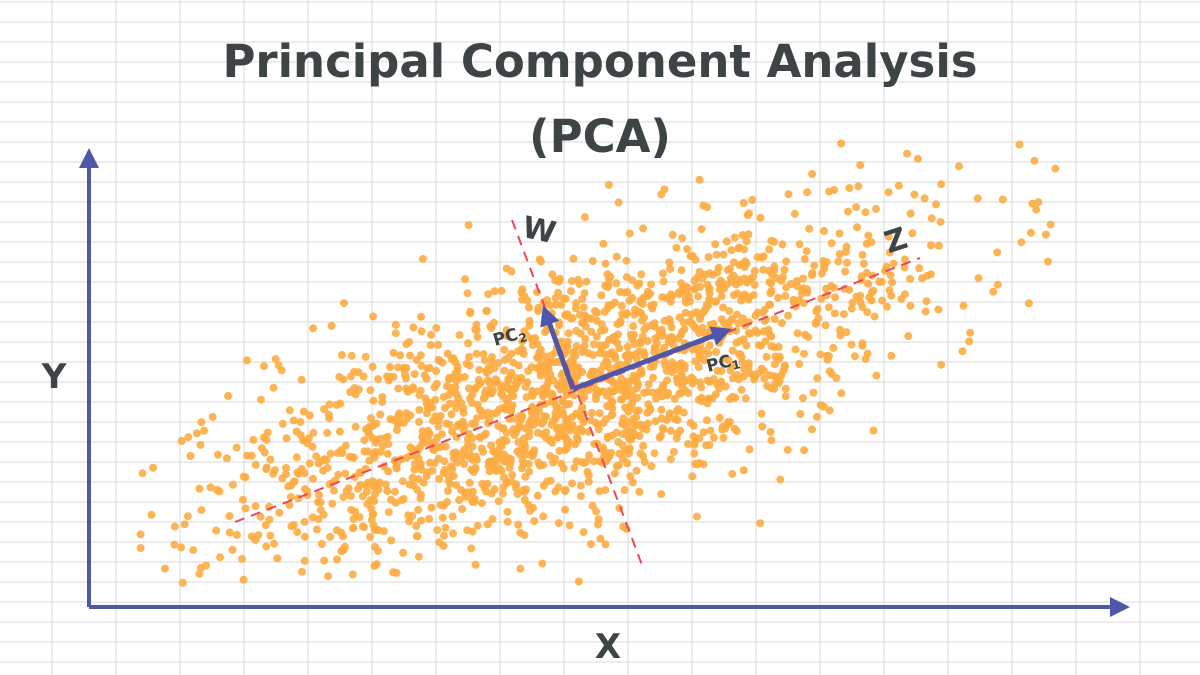  What do you see at coordinates (599, 61) in the screenshot?
I see `page-title-line1: Principal Component Analysis` at bounding box center [599, 61].